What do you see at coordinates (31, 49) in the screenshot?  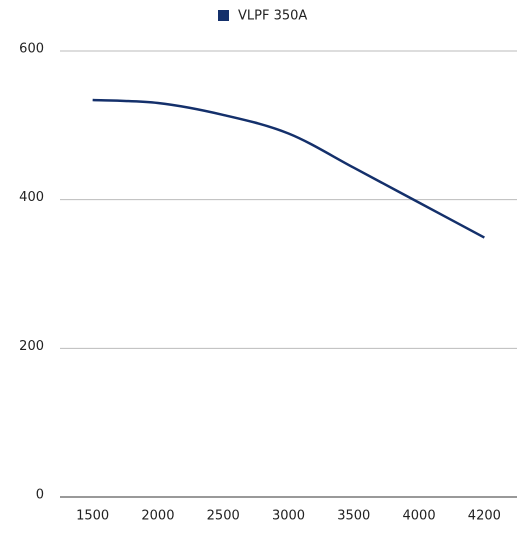 I see `y-tick-label: 600` at bounding box center [31, 49].